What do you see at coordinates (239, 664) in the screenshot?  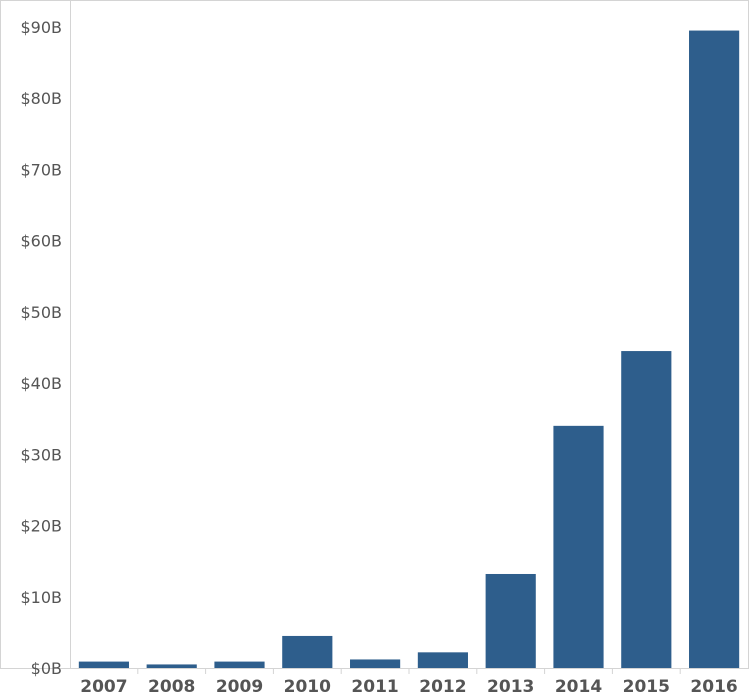 I see `bar-2009` at bounding box center [239, 664].